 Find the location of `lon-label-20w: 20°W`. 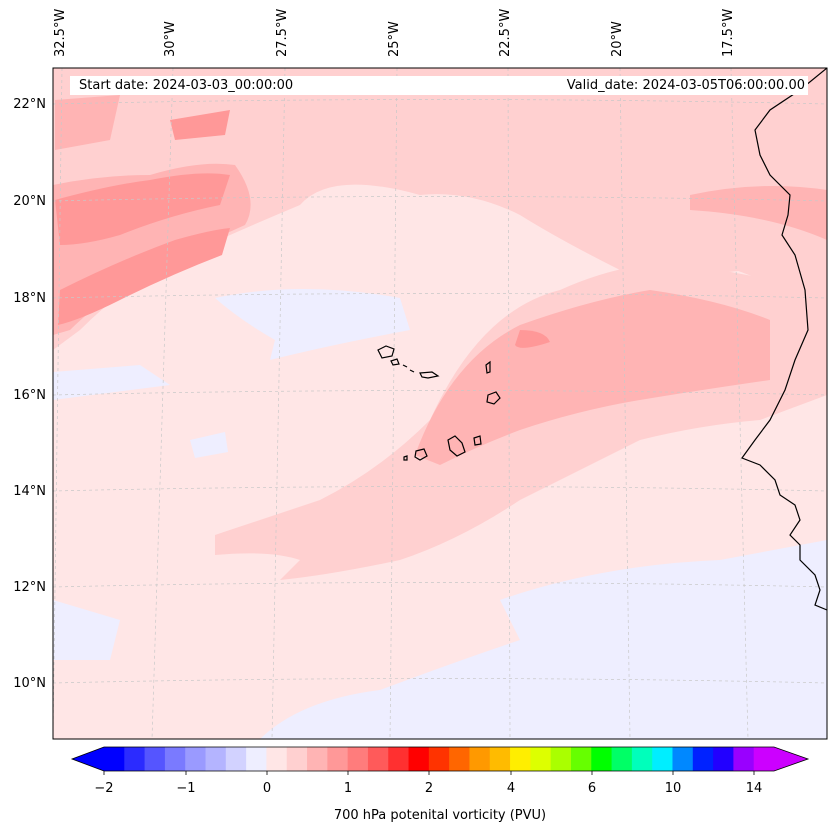

lon-label-20w: 20°W is located at coordinates (617, 39).